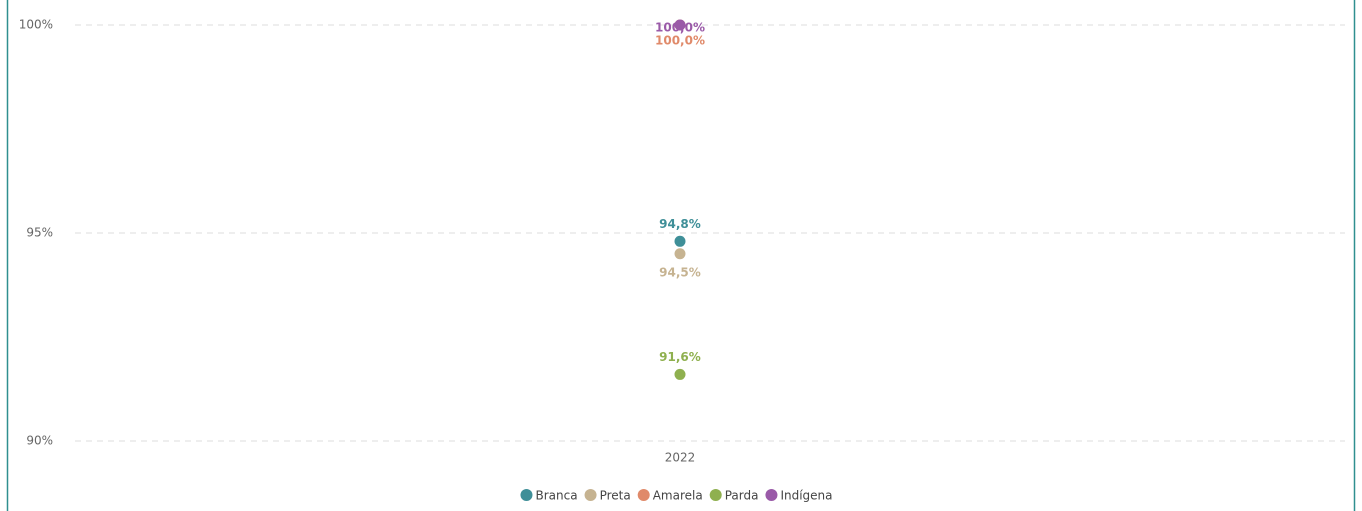 This screenshot has width=1362, height=511. I want to click on legend-label: Indígena, so click(806, 496).